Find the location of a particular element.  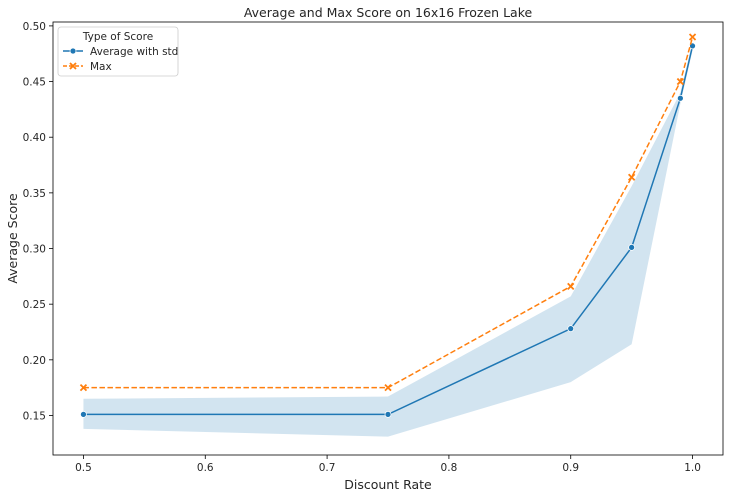

y-tick-label: 0.40 is located at coordinates (34, 138).